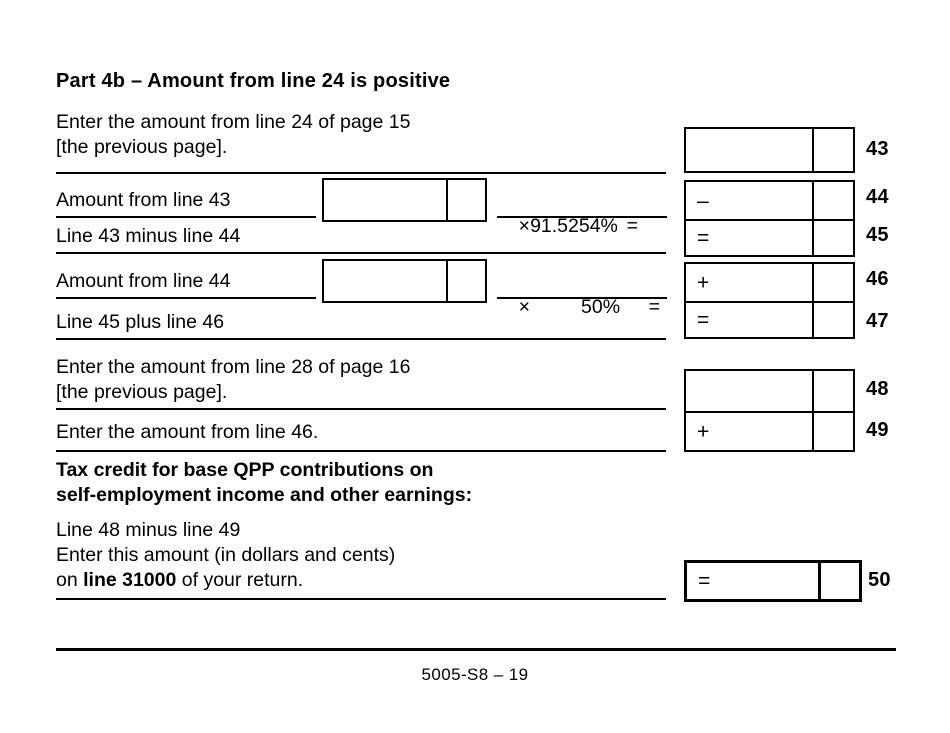 This screenshot has width=950, height=733. What do you see at coordinates (143, 200) in the screenshot?
I see `line-44-label: Amount from line 43` at bounding box center [143, 200].